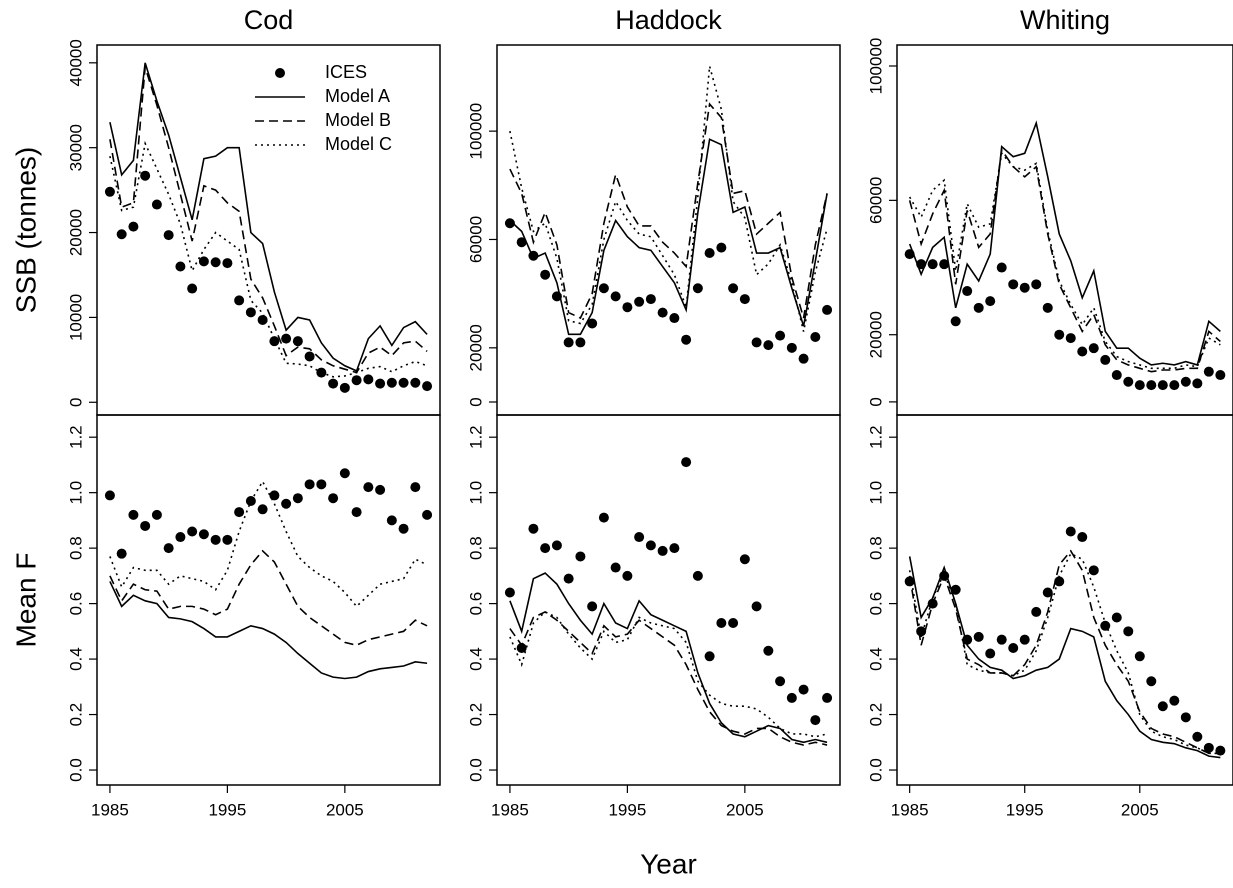 The height and width of the screenshot is (888, 1233). I want to click on y-tick-label: 0.0, so click(875, 770).